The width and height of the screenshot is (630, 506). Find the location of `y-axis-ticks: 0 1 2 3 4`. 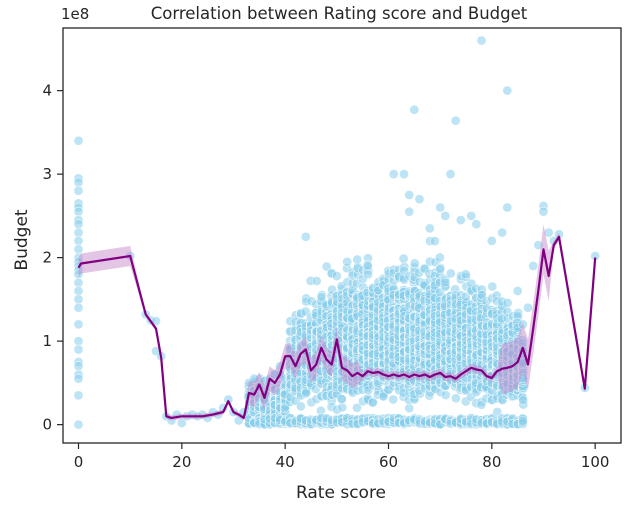

y-axis-ticks: 0 1 2 3 4 is located at coordinates (52, 258).